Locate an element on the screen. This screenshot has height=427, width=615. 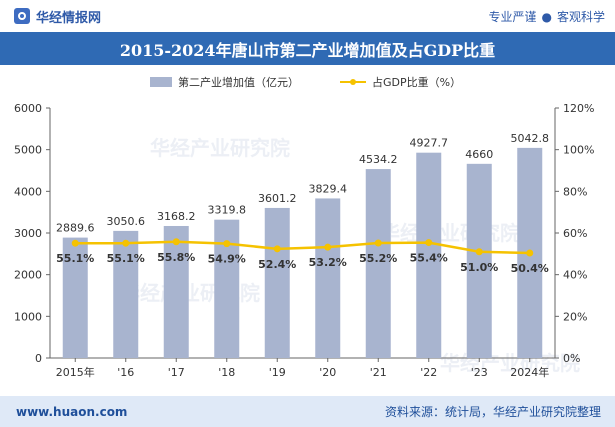
y-right-tick-label: 60% is located at coordinates (575, 233).